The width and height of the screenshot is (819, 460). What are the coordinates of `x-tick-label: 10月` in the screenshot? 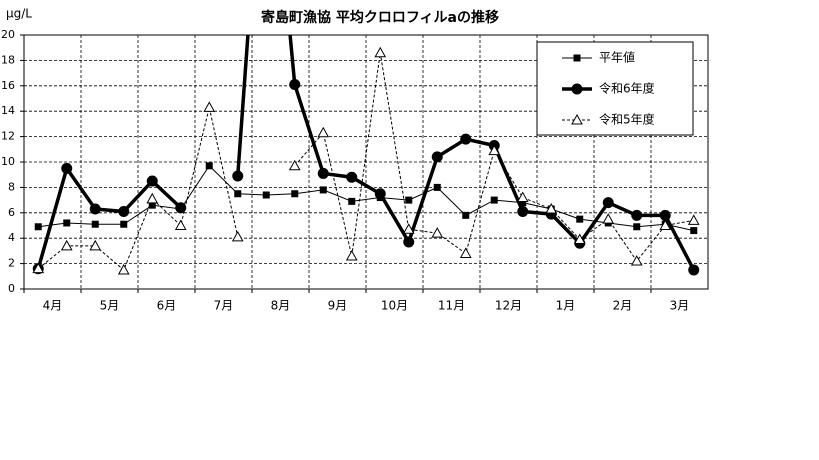 It's located at (394, 306).